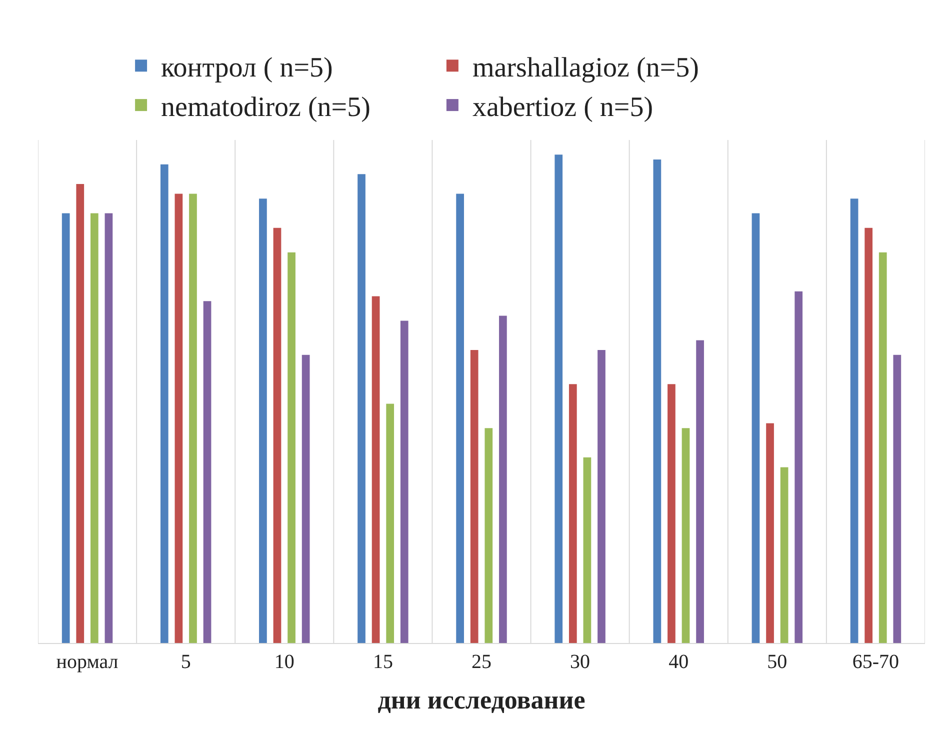 This screenshot has height=738, width=937. What do you see at coordinates (265, 107) in the screenshot?
I see `legend-label: nematodiroz (n=5)` at bounding box center [265, 107].